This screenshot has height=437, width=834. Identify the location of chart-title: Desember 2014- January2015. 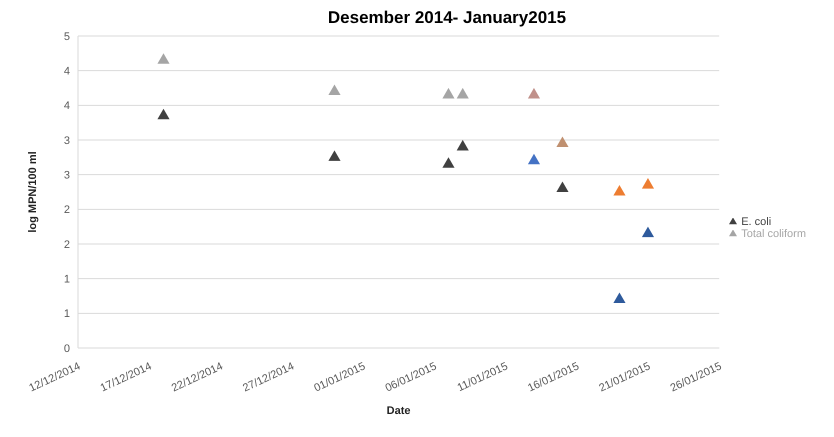
(447, 18).